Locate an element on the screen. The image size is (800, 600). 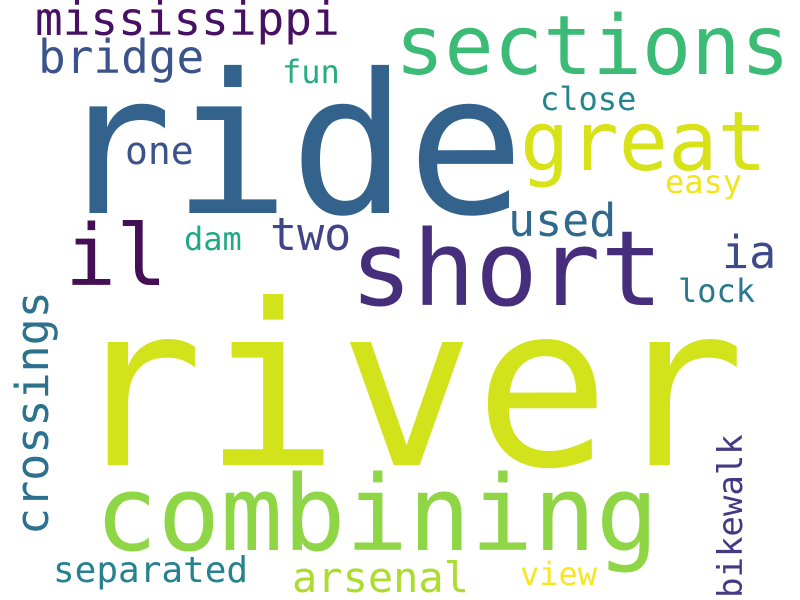
word-great: great is located at coordinates (643, 142).